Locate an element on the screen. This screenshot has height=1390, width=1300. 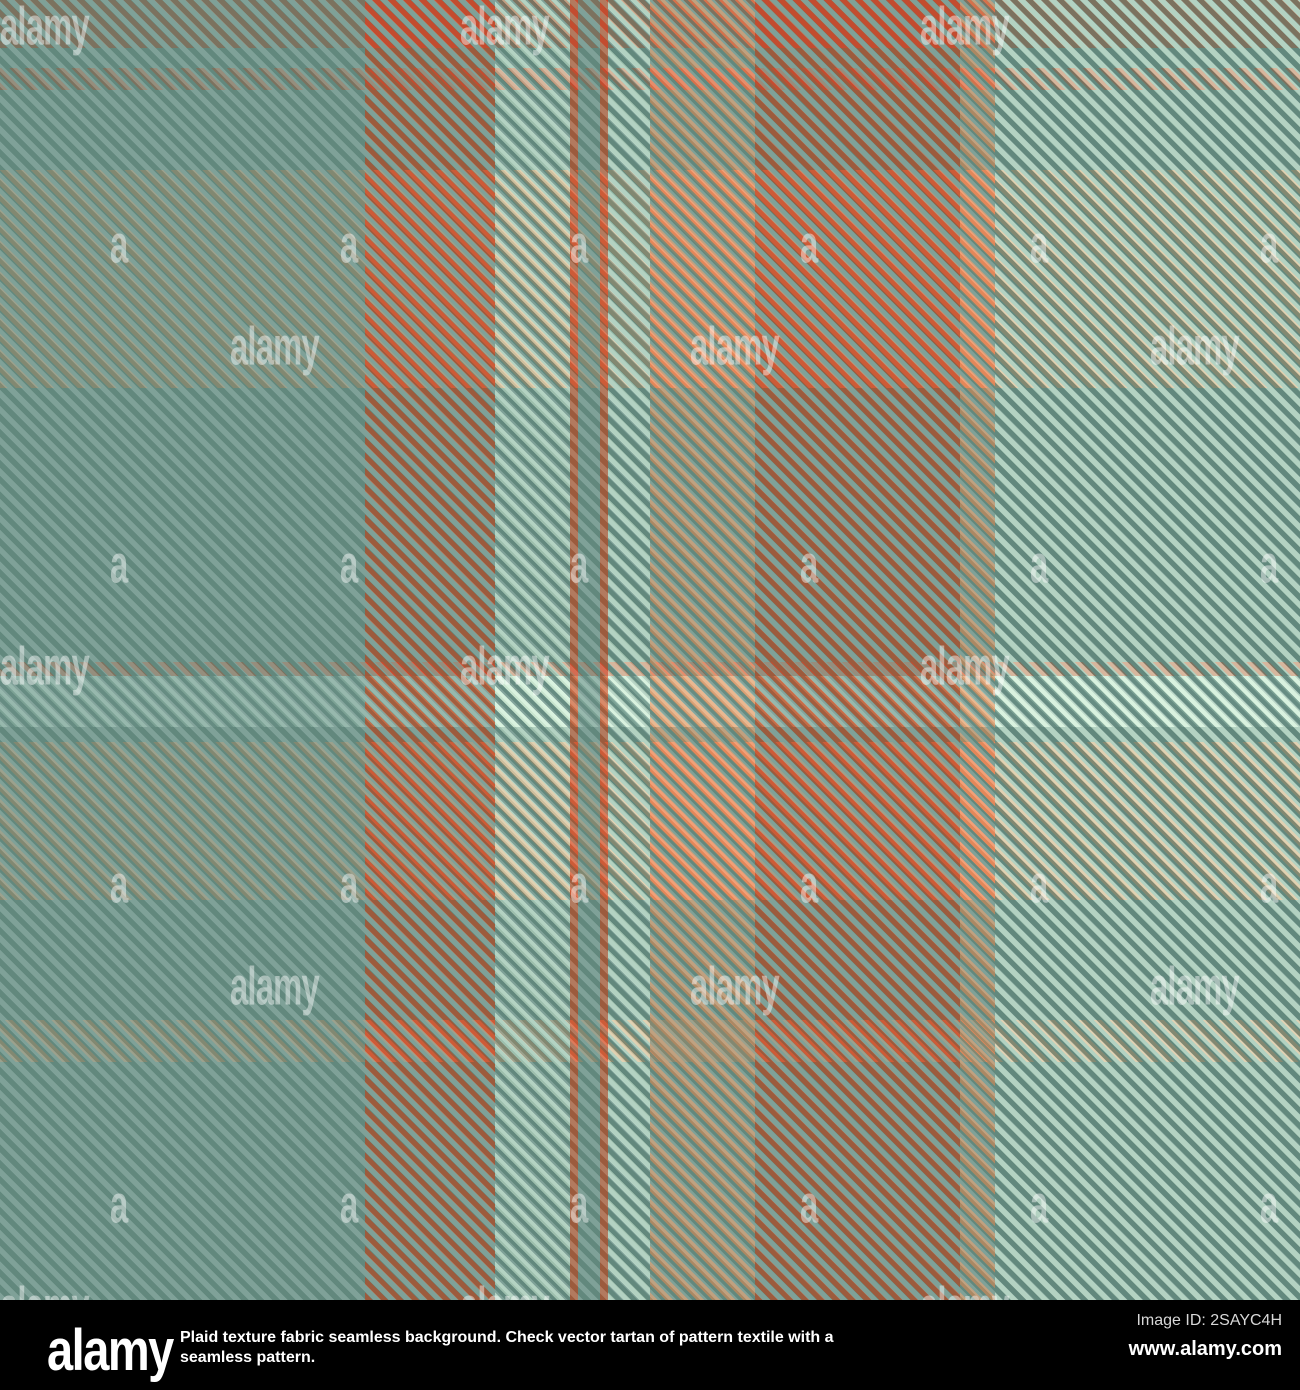
alamy-website-link: www.alamy.com is located at coordinates (1205, 1349).